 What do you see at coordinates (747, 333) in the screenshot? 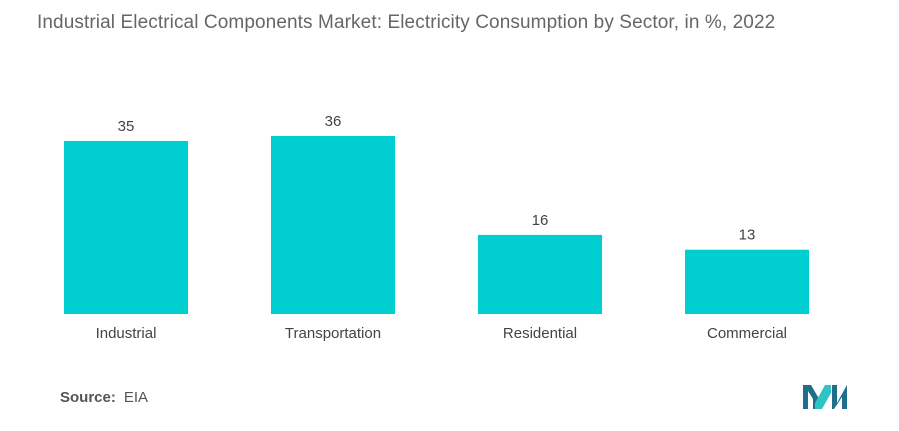
I see `category-label-commercial: Commercial` at bounding box center [747, 333].